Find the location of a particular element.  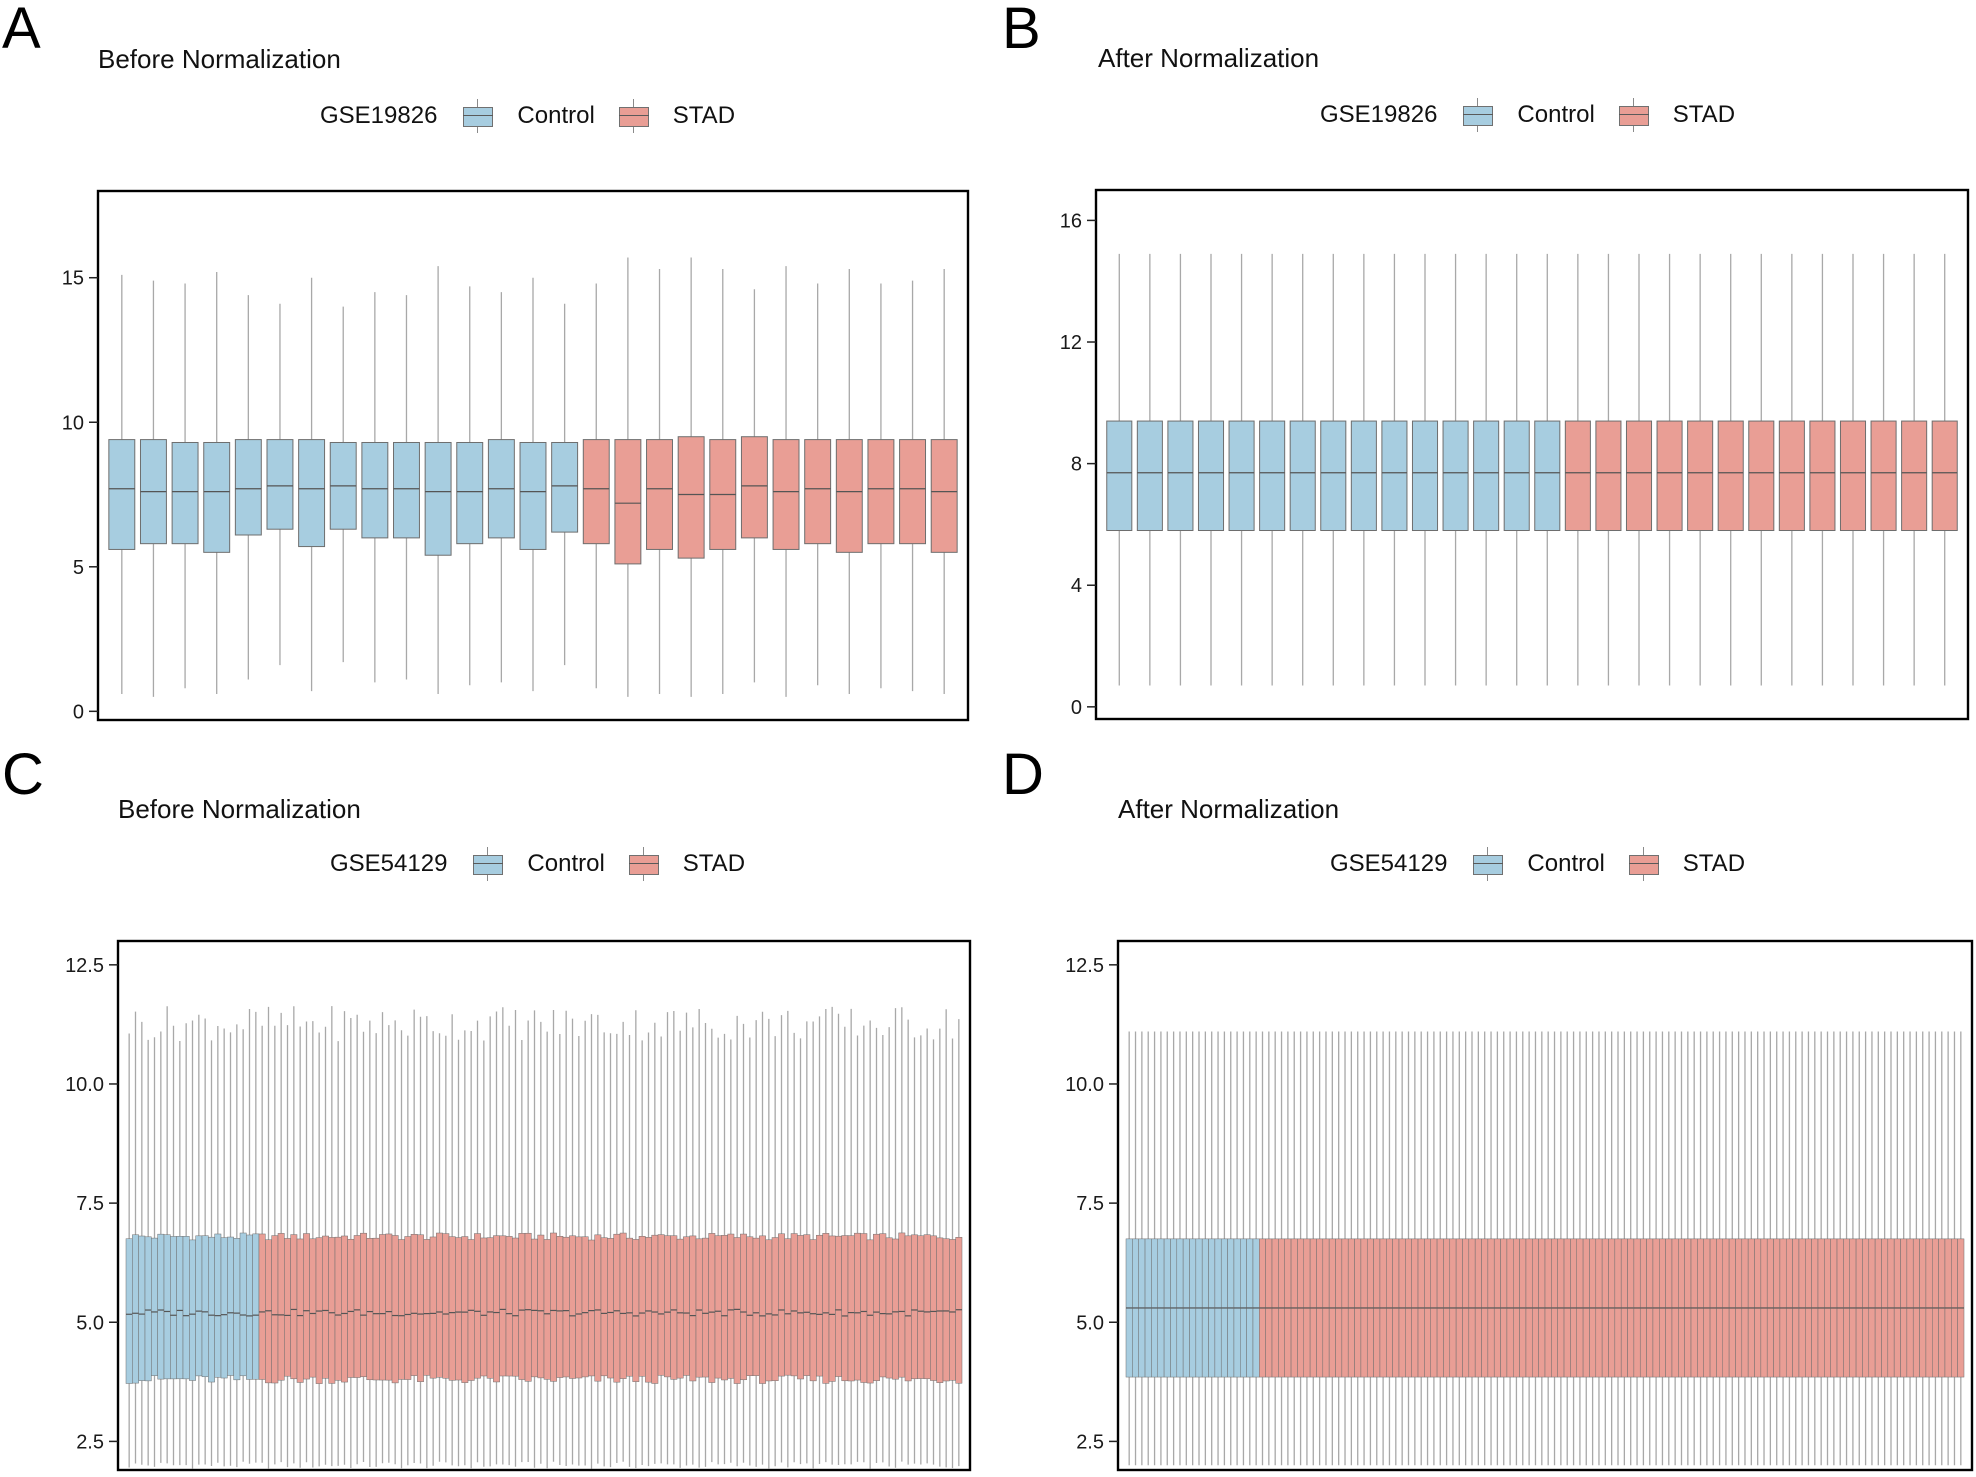

y-tick-label: 5 is located at coordinates (78, 568).